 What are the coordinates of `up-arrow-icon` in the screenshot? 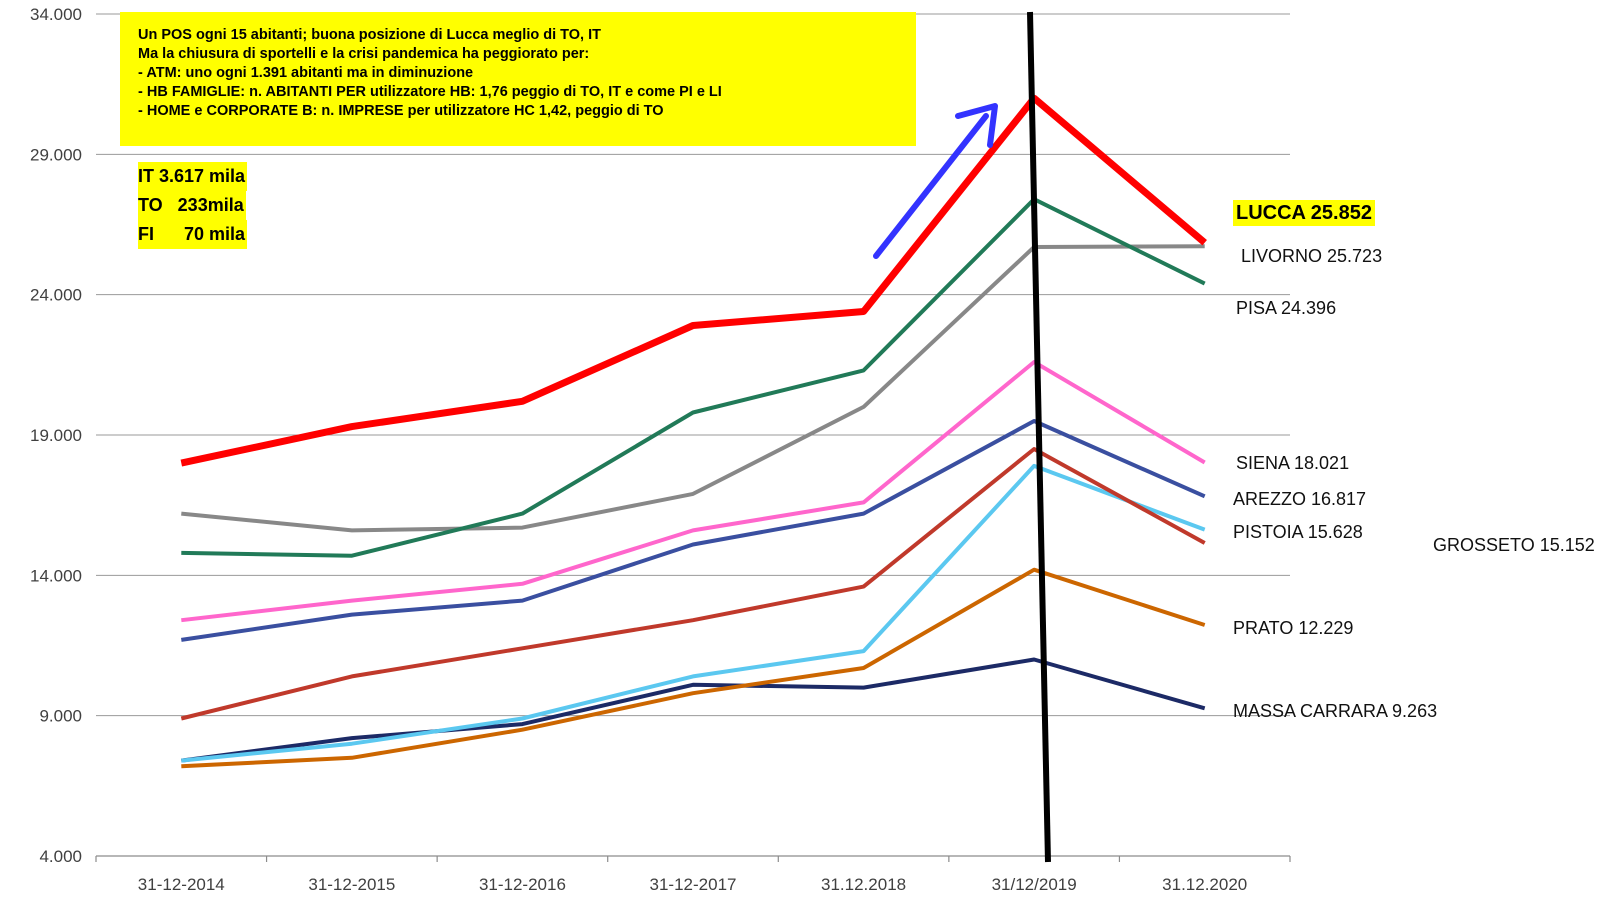 It's located at (935, 181).